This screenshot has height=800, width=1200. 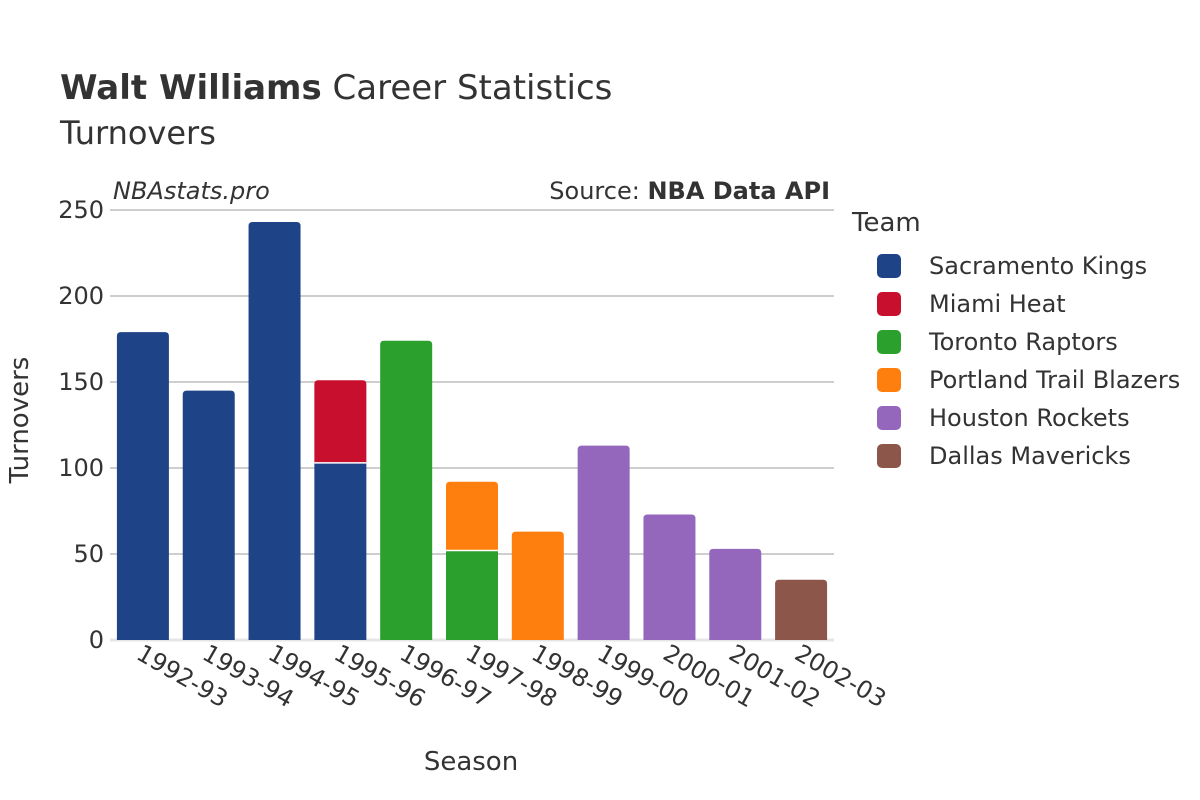 I want to click on legend-item-miami-heat: Miami Heat, so click(x=1028, y=304).